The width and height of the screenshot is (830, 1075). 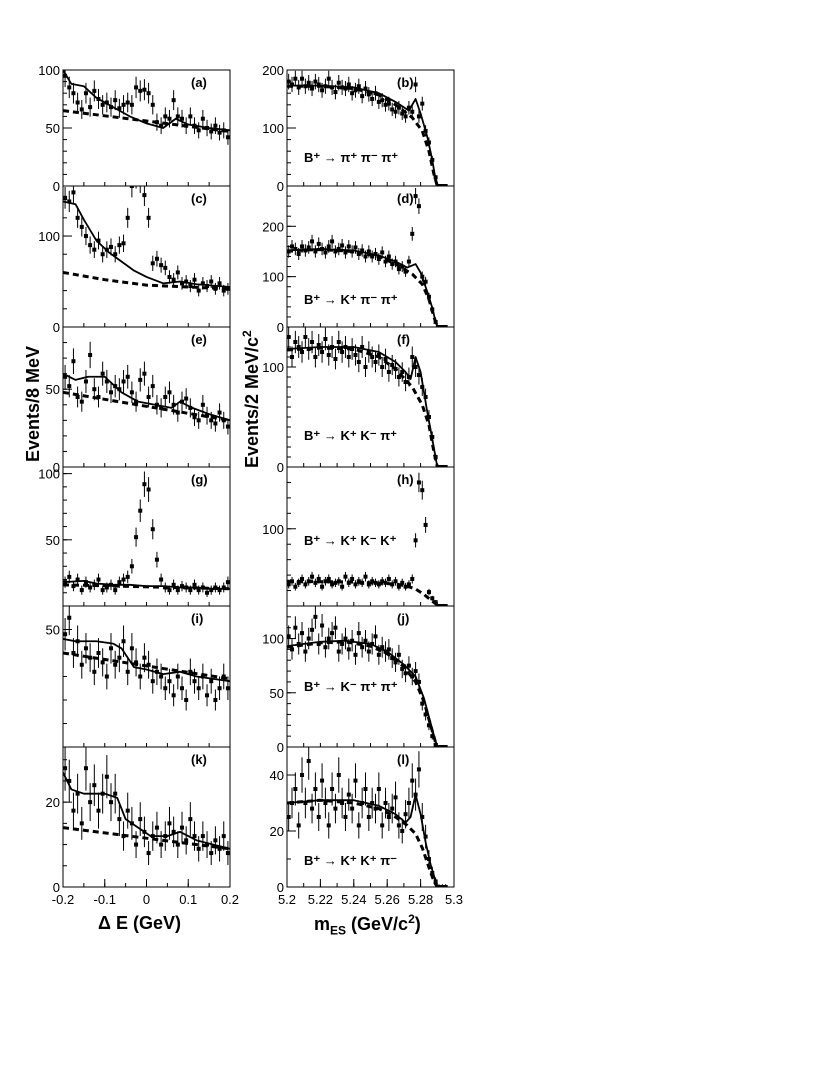 I want to click on y-tick-label: 0, so click(x=280, y=467).